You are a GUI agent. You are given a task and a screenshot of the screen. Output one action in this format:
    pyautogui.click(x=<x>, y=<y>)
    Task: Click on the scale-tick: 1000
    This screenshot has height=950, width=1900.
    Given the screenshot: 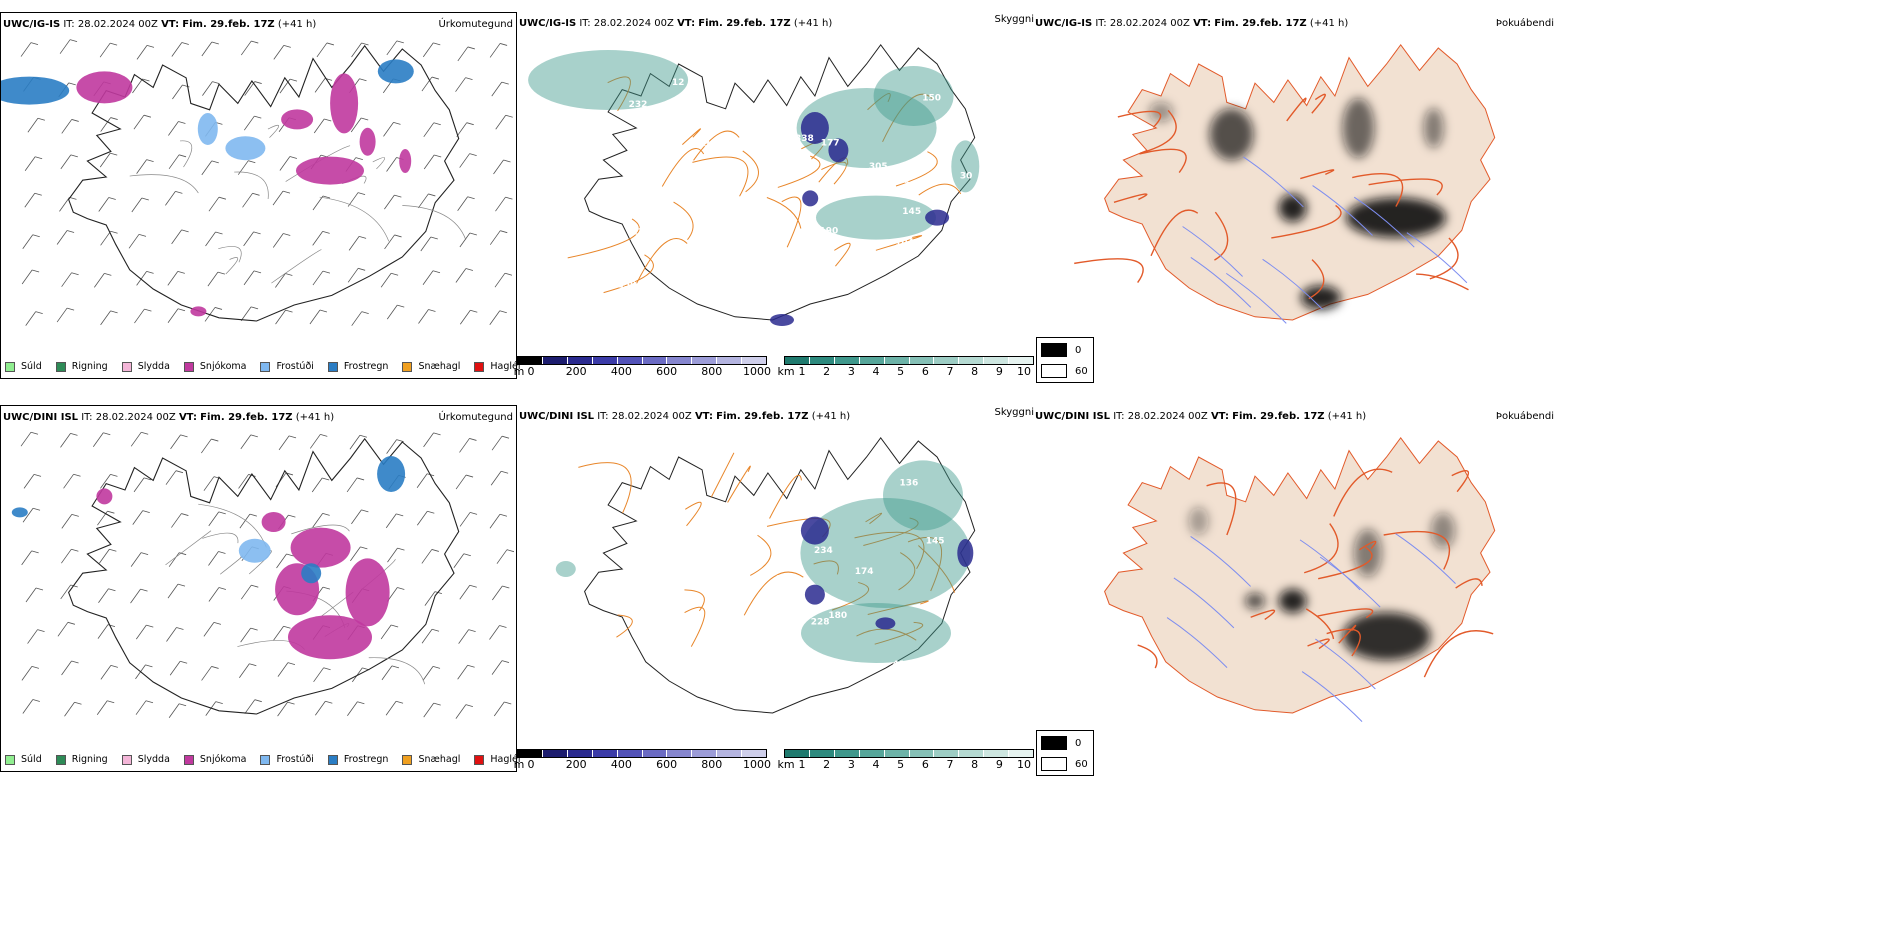 What is the action you would take?
    pyautogui.click(x=757, y=764)
    